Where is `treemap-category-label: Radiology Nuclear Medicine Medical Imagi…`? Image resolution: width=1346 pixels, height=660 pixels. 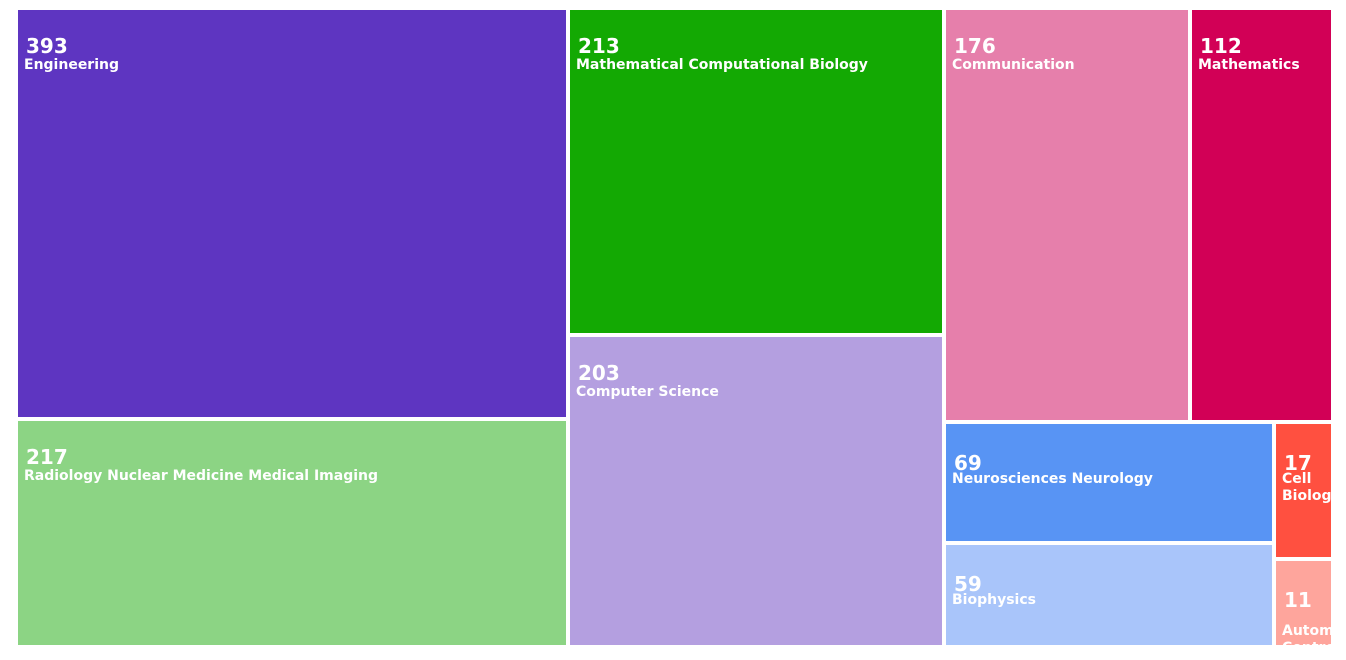 treemap-category-label: Radiology Nuclear Medicine Medical Imagi… is located at coordinates (201, 476).